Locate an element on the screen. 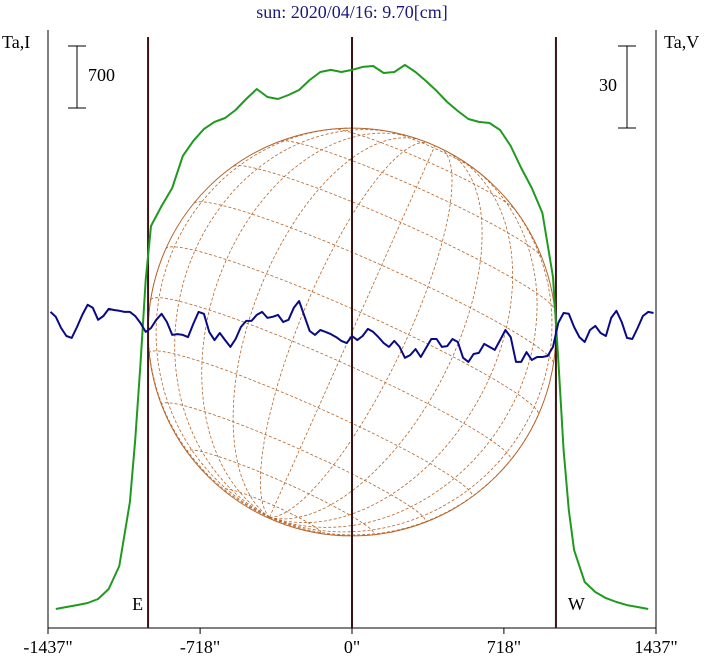  x-tick-label: -1437" is located at coordinates (47, 647).